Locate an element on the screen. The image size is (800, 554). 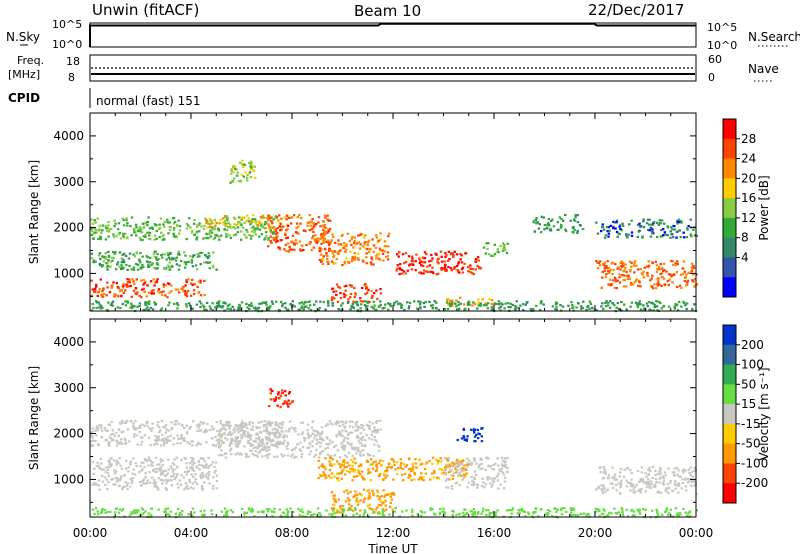
colorbar-label: Velocity [m s⁻¹] is located at coordinates (764, 413).